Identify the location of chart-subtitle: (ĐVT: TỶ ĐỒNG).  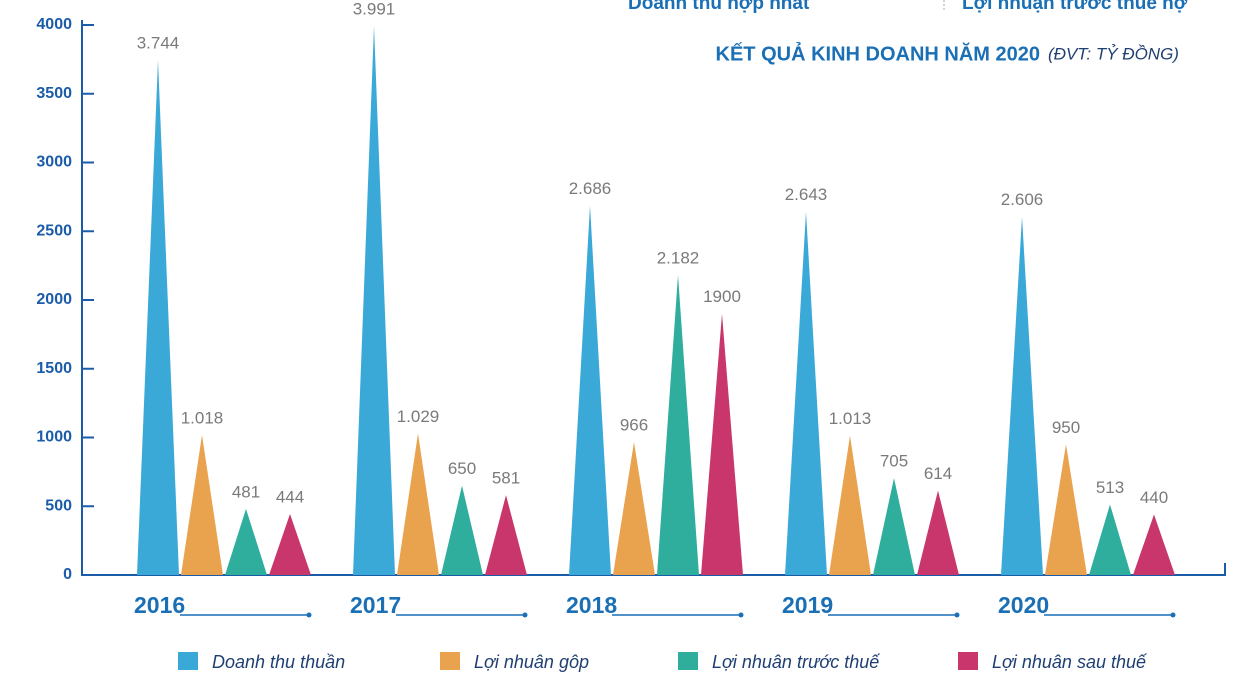
(1113, 53).